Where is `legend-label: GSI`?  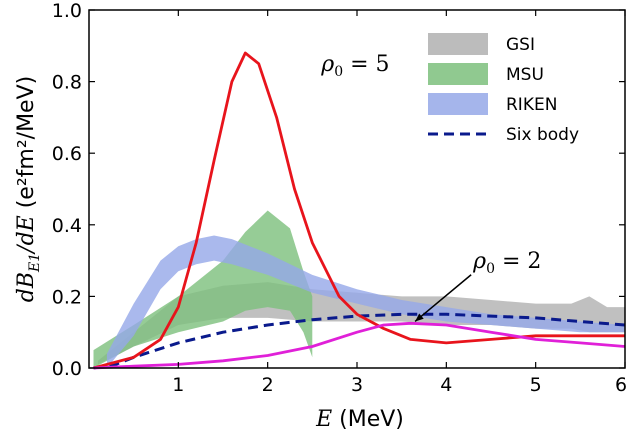 legend-label: GSI is located at coordinates (520, 45).